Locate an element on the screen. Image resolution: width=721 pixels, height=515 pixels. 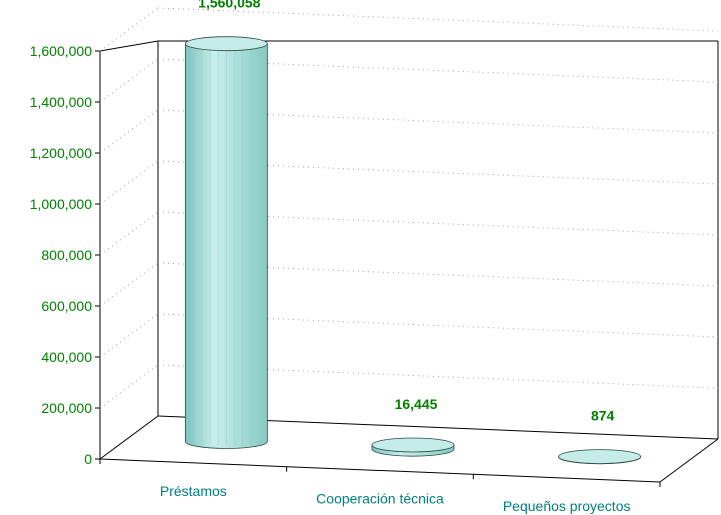
category-label: Préstamos is located at coordinates (193, 491).